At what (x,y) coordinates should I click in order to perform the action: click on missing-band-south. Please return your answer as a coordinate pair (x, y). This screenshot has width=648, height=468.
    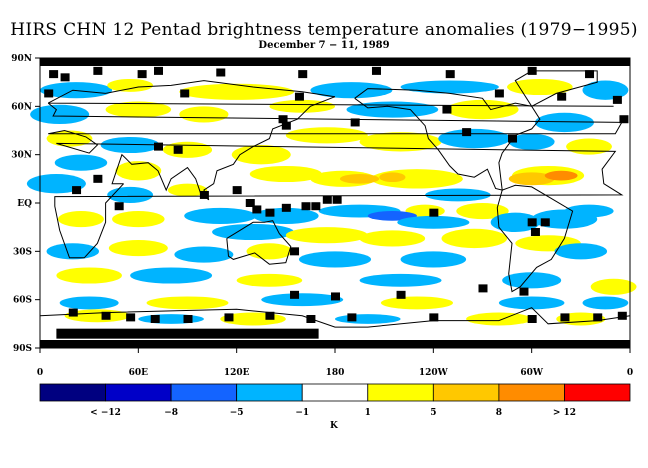
    Looking at the image, I should click on (335, 344).